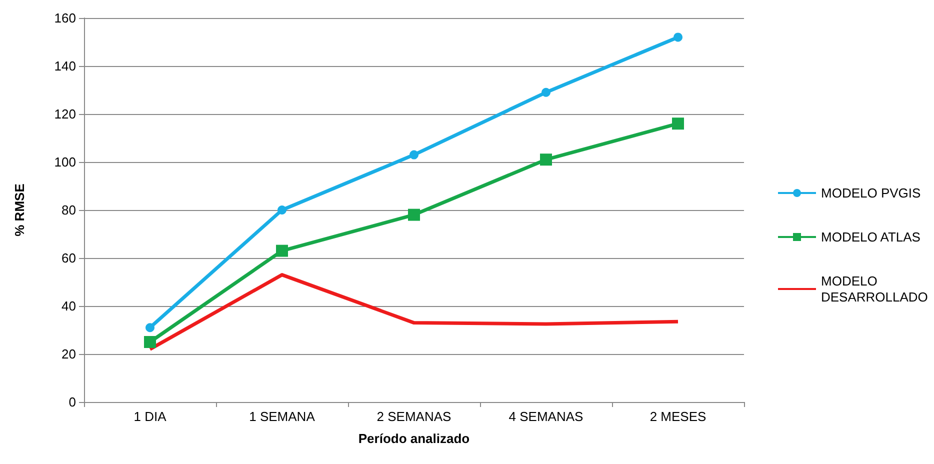  What do you see at coordinates (414, 312) in the screenshot?
I see `line-series` at bounding box center [414, 312].